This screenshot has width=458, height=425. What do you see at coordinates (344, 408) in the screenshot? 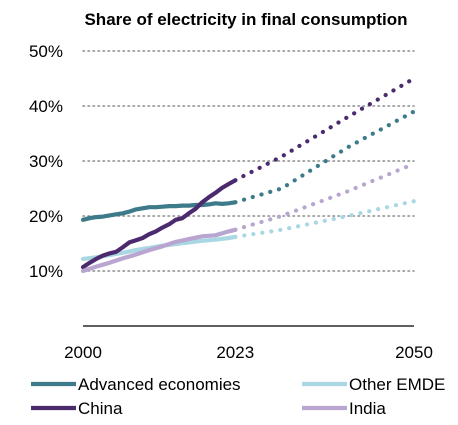
I see `legend-item: India` at bounding box center [344, 408].